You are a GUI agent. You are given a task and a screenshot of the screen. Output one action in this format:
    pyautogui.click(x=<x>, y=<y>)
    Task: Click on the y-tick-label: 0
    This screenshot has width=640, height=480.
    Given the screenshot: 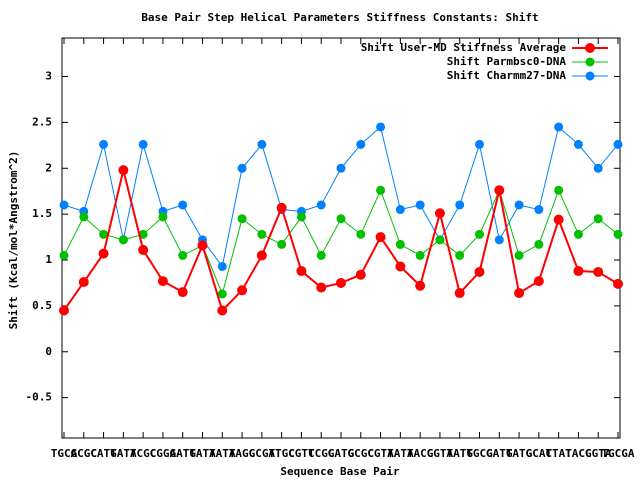 What is the action you would take?
    pyautogui.click(x=48, y=351)
    